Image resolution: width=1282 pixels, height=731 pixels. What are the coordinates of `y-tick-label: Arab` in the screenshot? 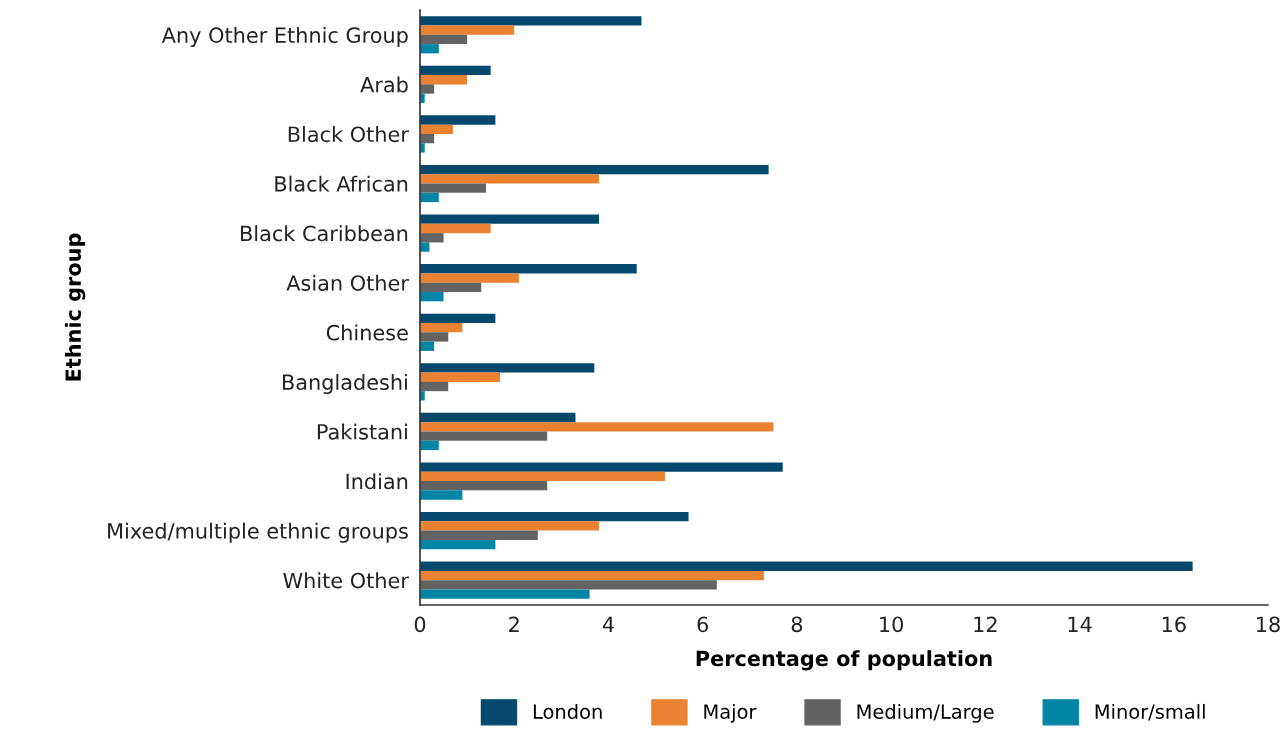 It's located at (384, 84).